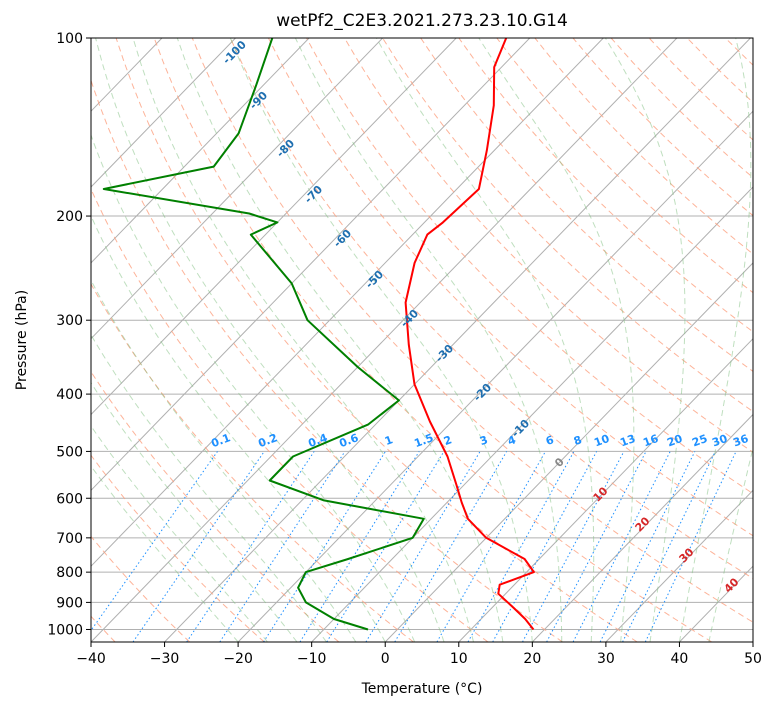  What do you see at coordinates (312, 659) in the screenshot?
I see `x-tick-label: −10` at bounding box center [312, 659].